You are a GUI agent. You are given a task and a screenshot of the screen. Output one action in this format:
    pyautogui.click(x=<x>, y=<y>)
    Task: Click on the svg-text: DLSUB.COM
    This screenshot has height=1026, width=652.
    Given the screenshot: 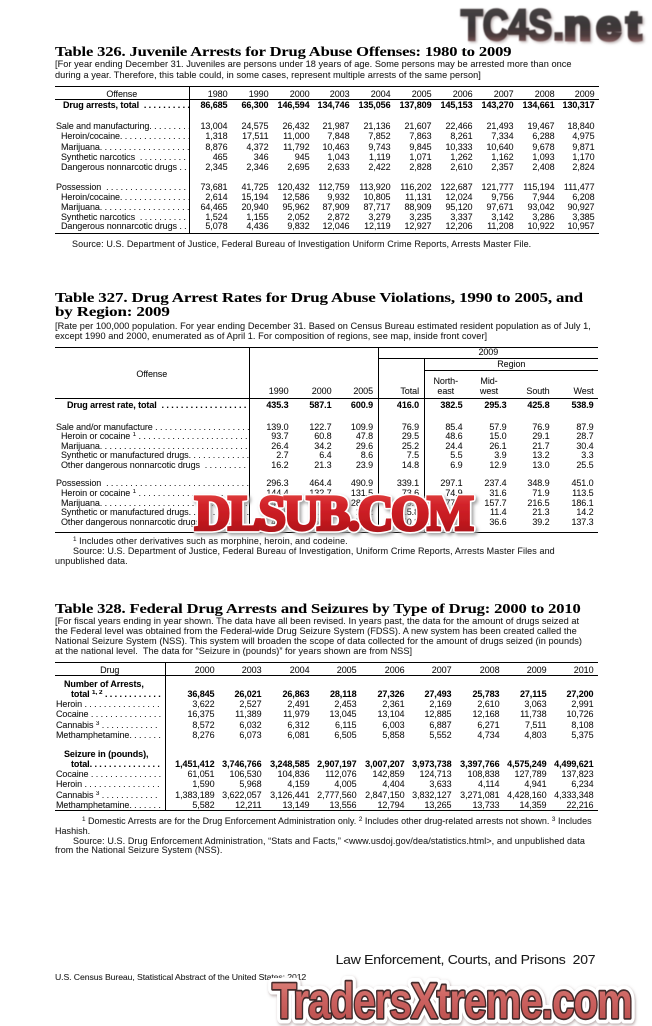 What is the action you would take?
    pyautogui.click(x=334, y=512)
    